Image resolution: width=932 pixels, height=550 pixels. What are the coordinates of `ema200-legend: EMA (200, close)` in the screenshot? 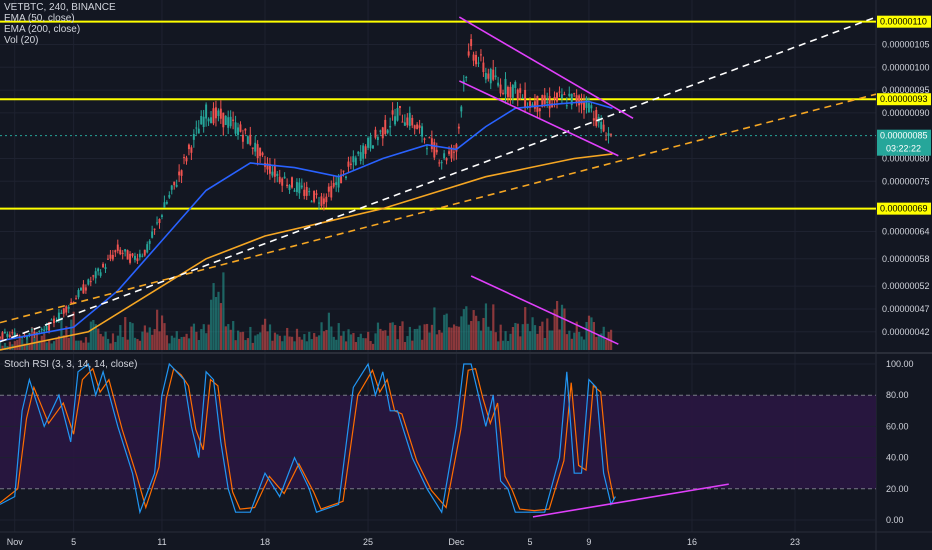 It's located at (42, 29).